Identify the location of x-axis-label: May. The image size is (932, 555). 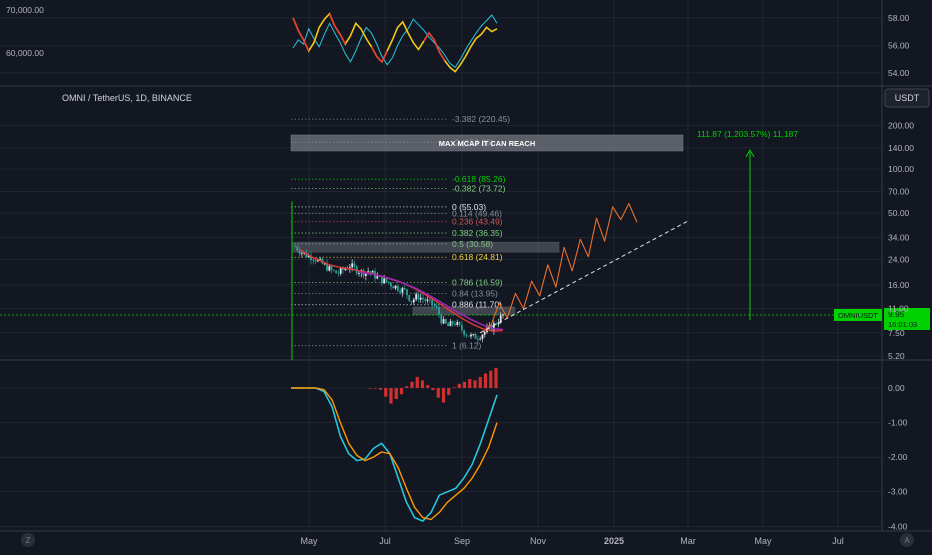
(763, 541).